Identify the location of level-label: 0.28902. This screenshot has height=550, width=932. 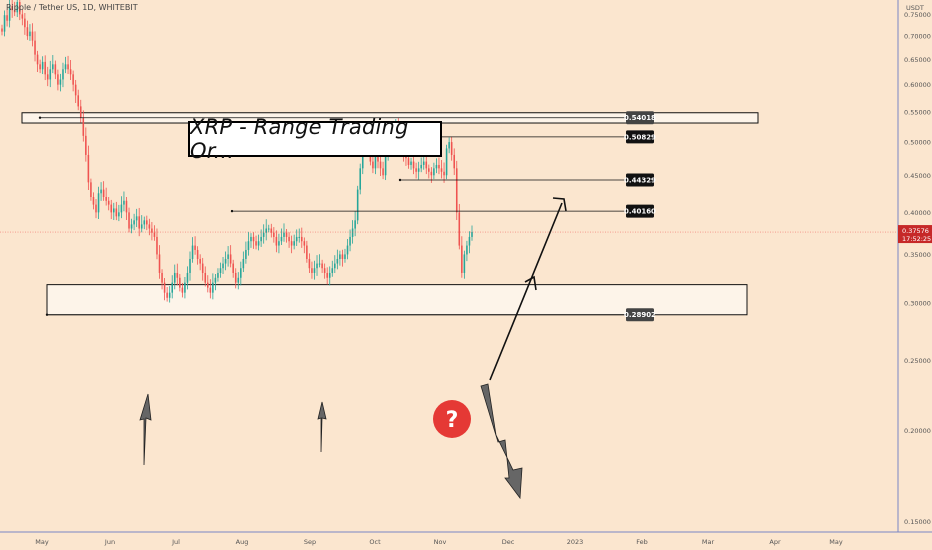
(640, 315).